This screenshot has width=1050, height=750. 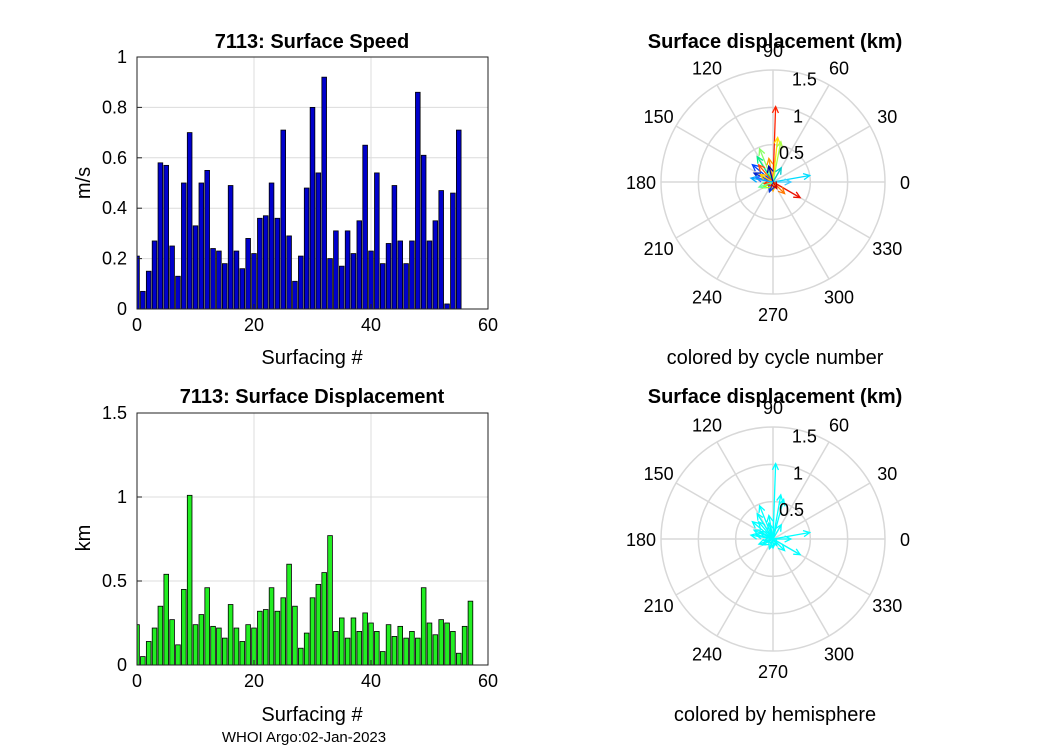 What do you see at coordinates (839, 654) in the screenshot?
I see `angle-tick-label: 300` at bounding box center [839, 654].